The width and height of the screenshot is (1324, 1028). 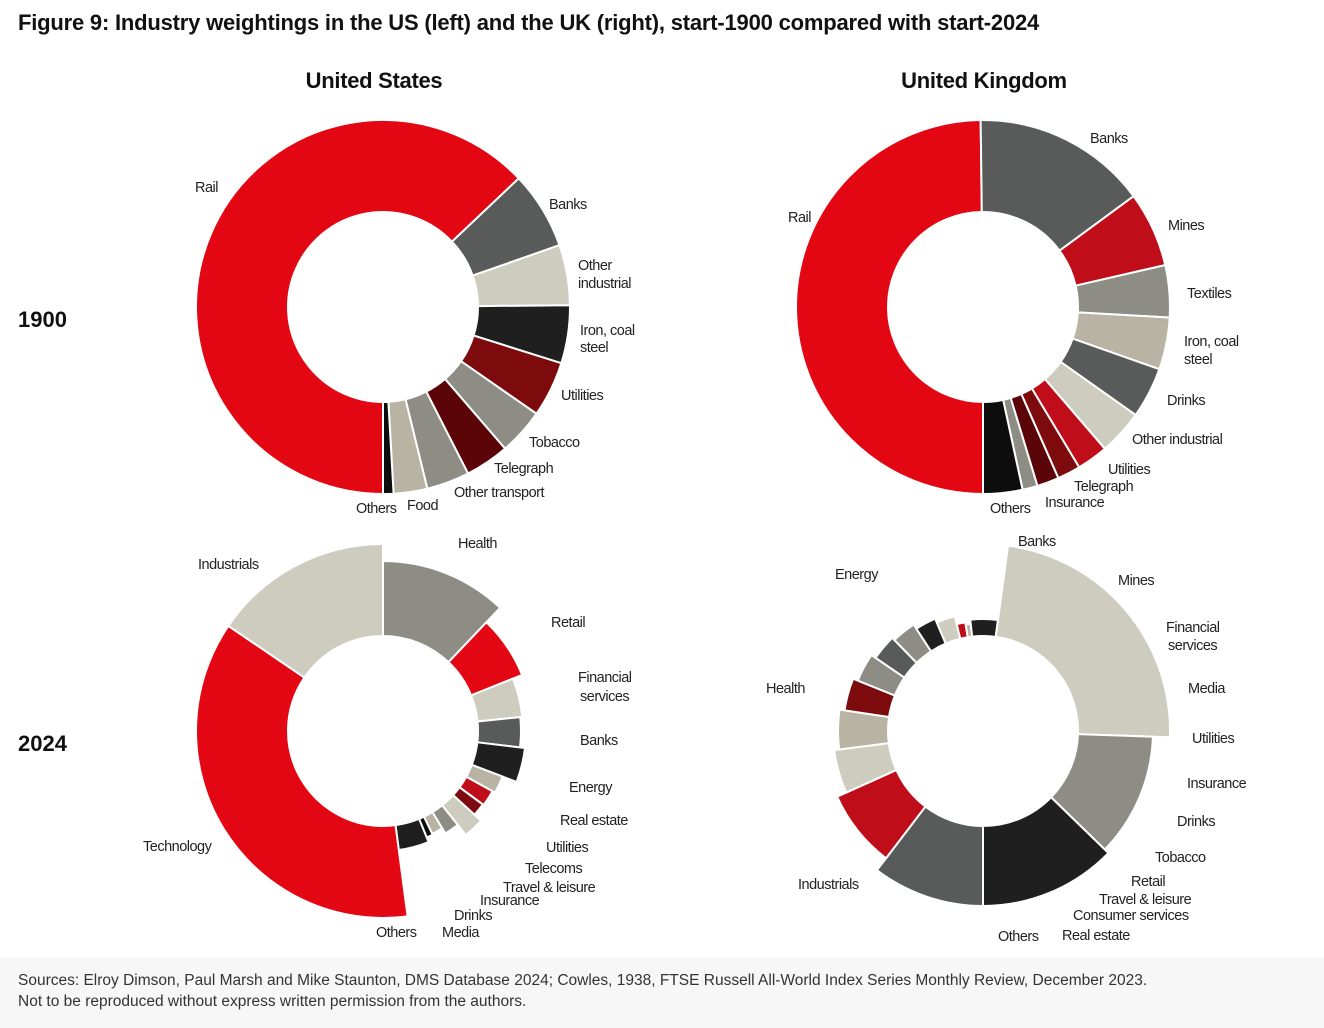 What do you see at coordinates (929, 856) in the screenshot?
I see `slice-united-kingdom-2024-banks` at bounding box center [929, 856].